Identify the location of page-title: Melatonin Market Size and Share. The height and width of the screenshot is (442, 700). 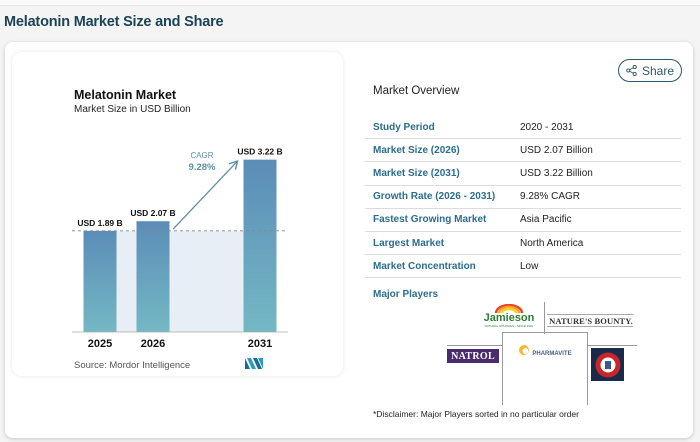
(114, 22).